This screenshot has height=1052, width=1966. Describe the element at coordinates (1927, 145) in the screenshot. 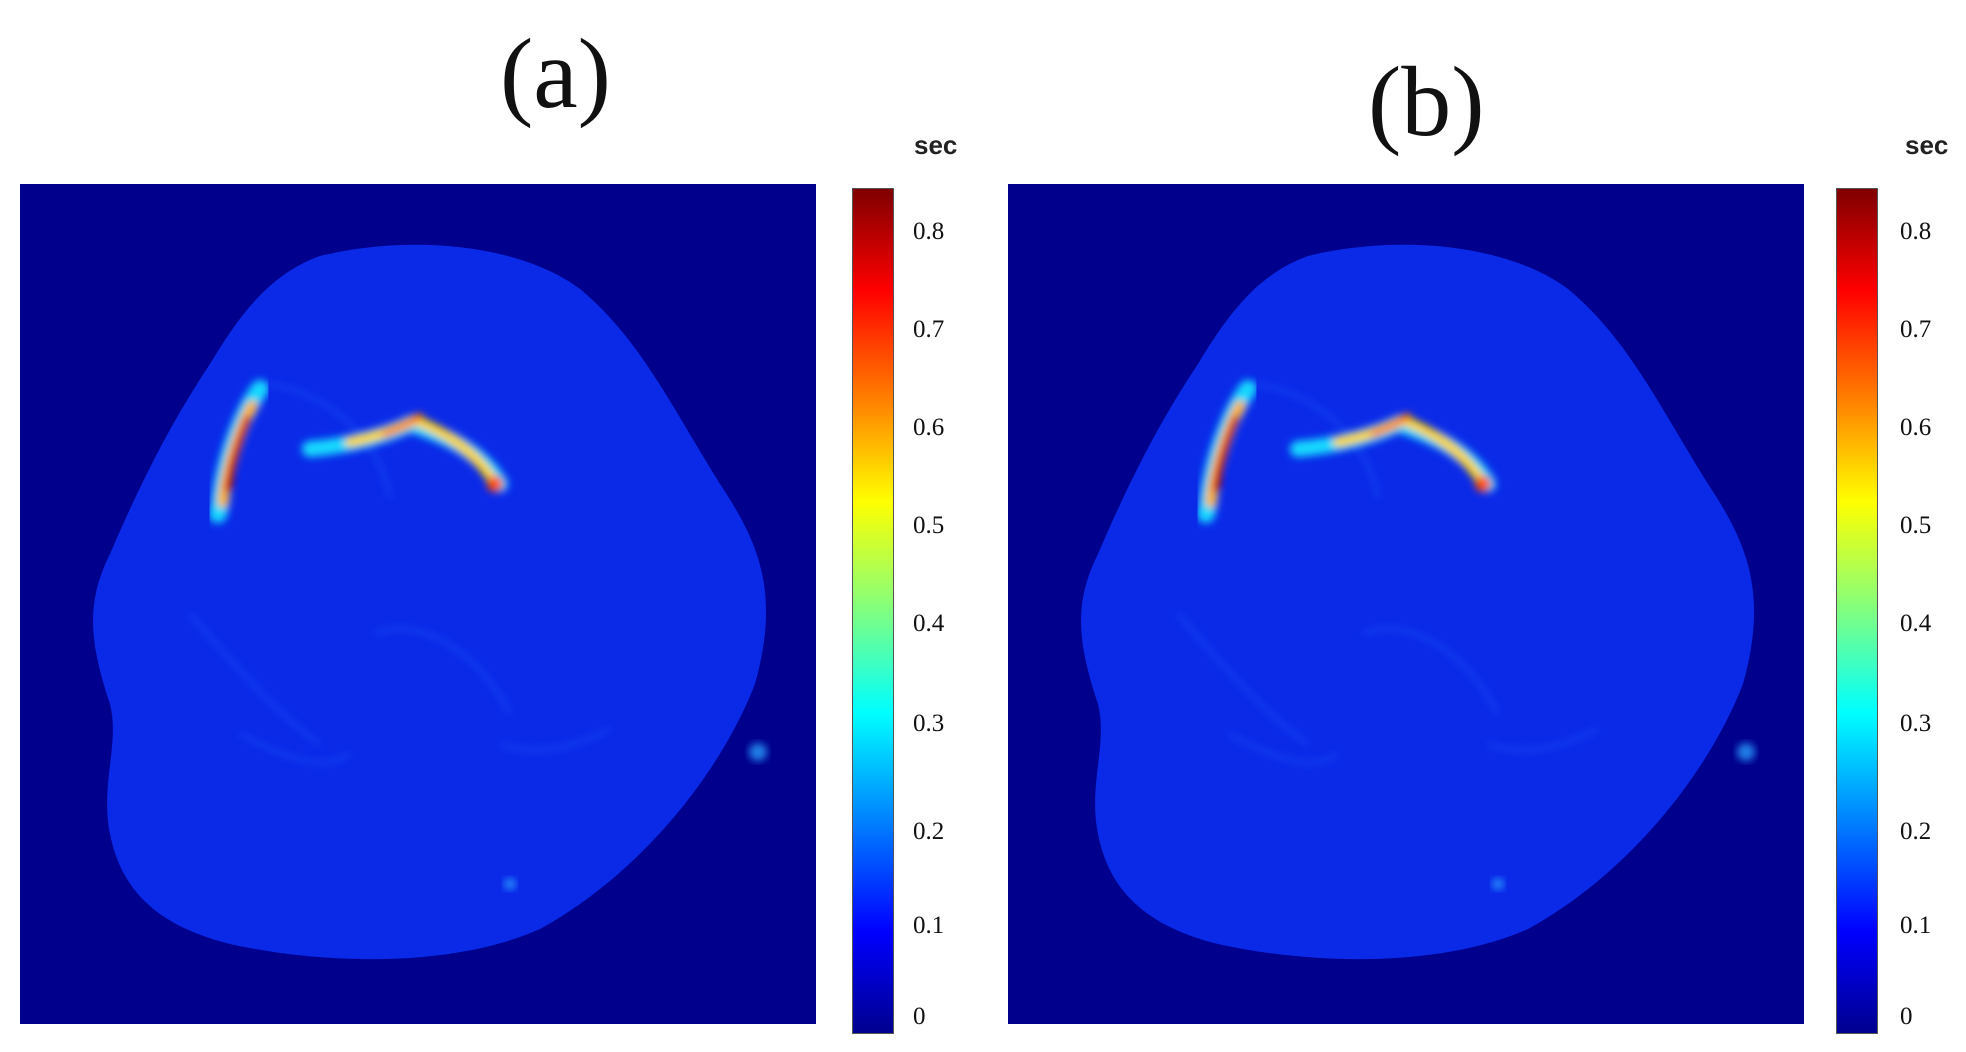

I see `colorbar-unit-b: sec` at that location.